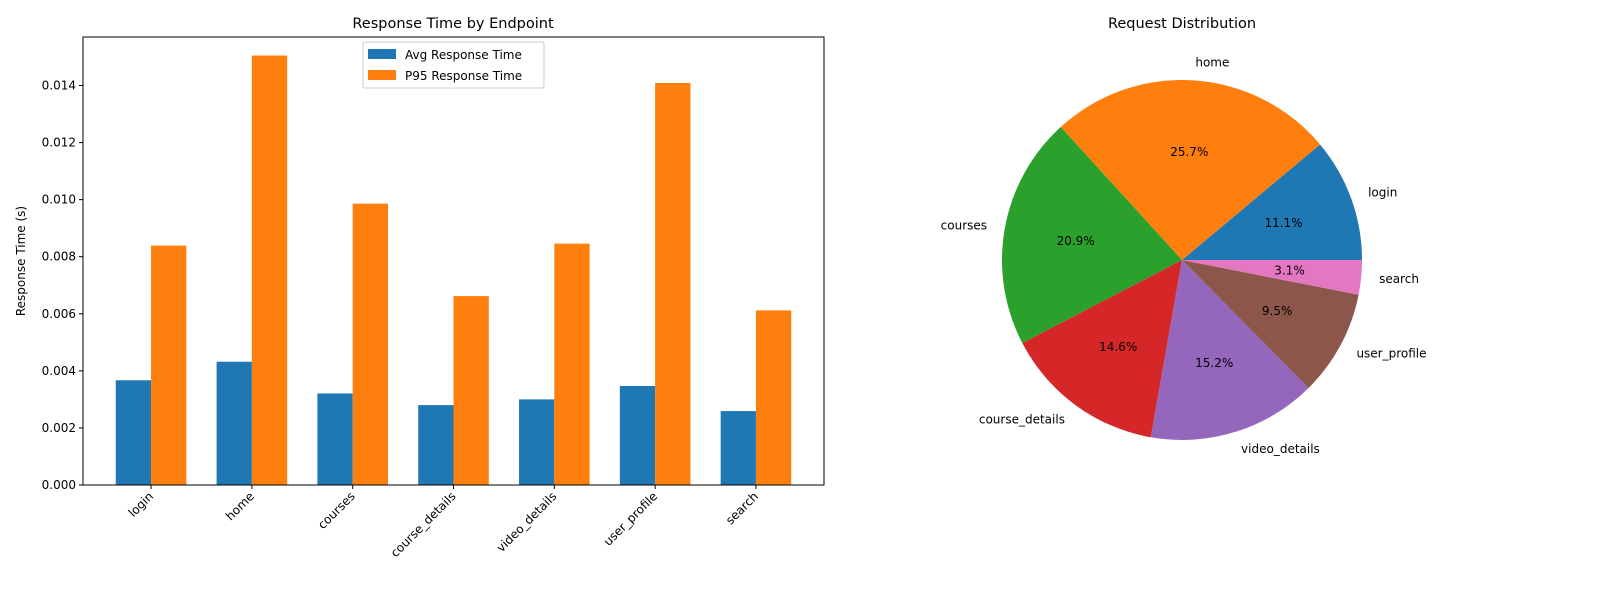  I want to click on pie-slices, so click(1182, 260).